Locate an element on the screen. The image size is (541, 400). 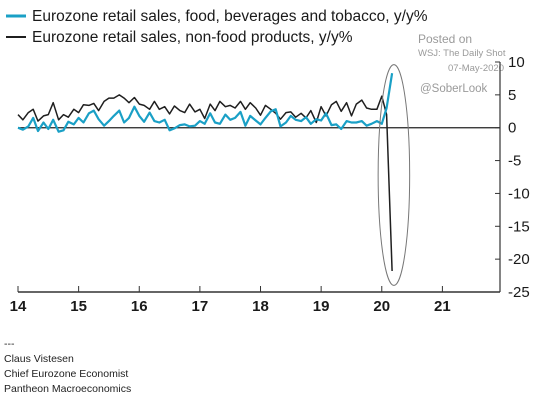
y-tick-label: 10 is located at coordinates (516, 62).